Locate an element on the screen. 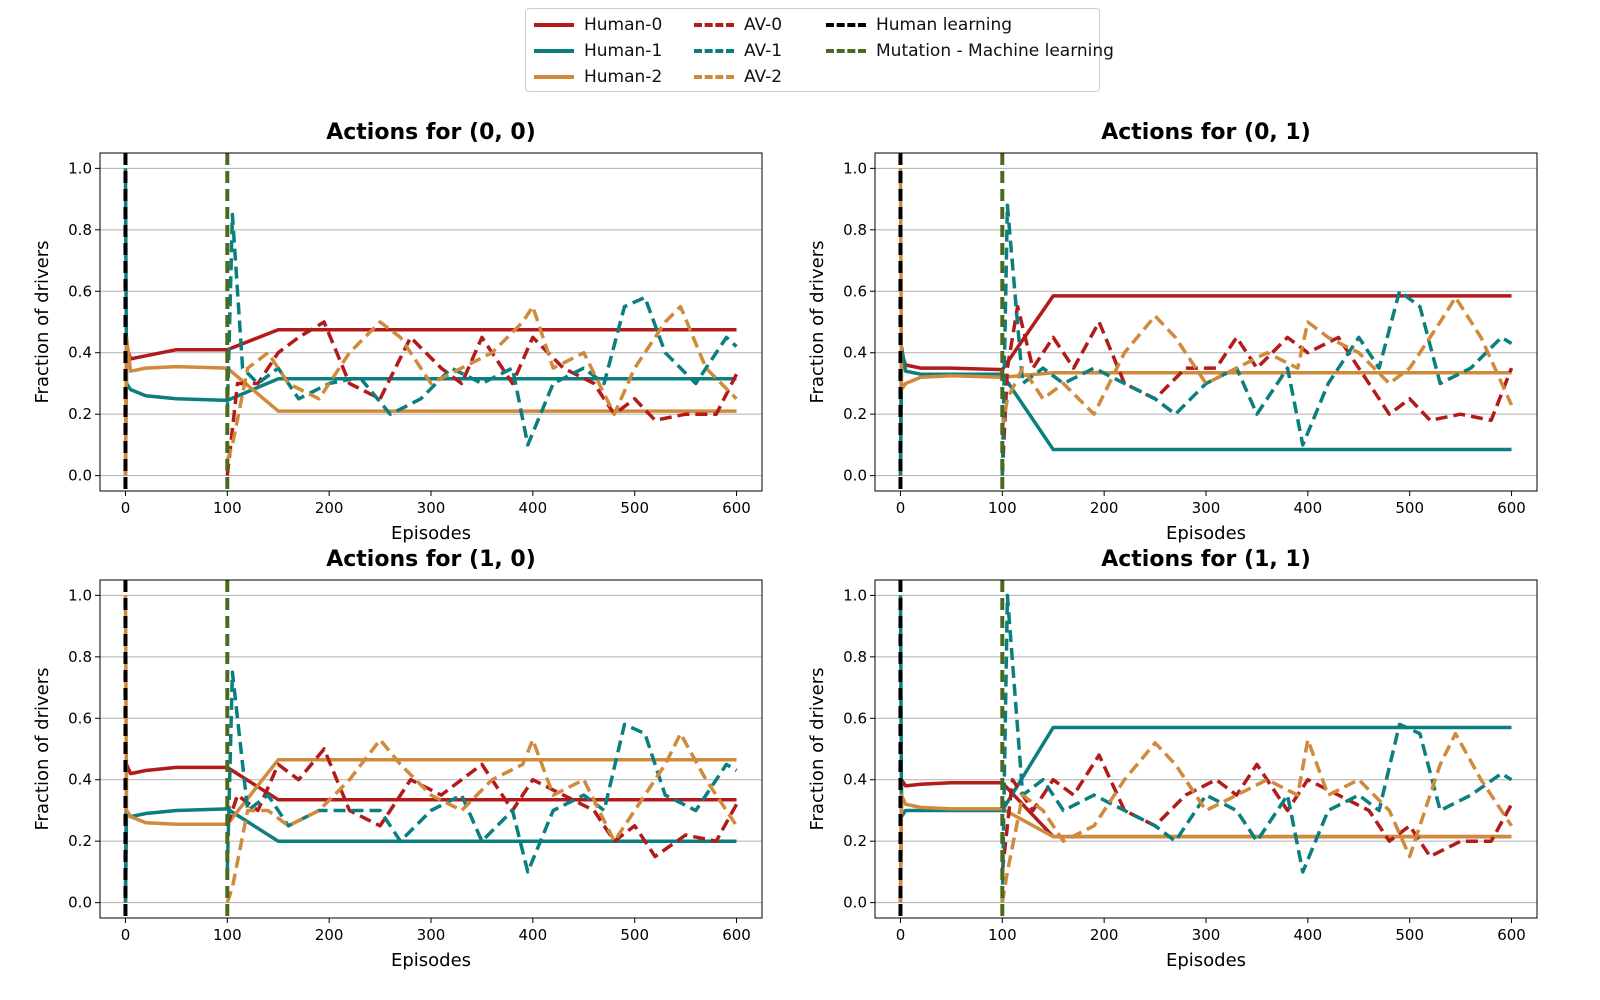  legend-item-human-learning: Human learning is located at coordinates (919, 25).